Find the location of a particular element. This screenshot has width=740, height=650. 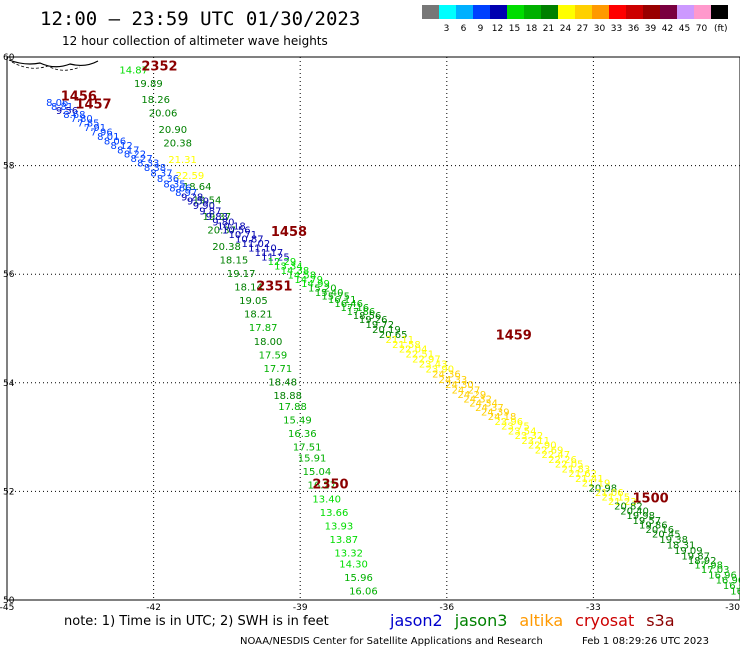

wave-height-label: 9.83 is located at coordinates (217, 217).